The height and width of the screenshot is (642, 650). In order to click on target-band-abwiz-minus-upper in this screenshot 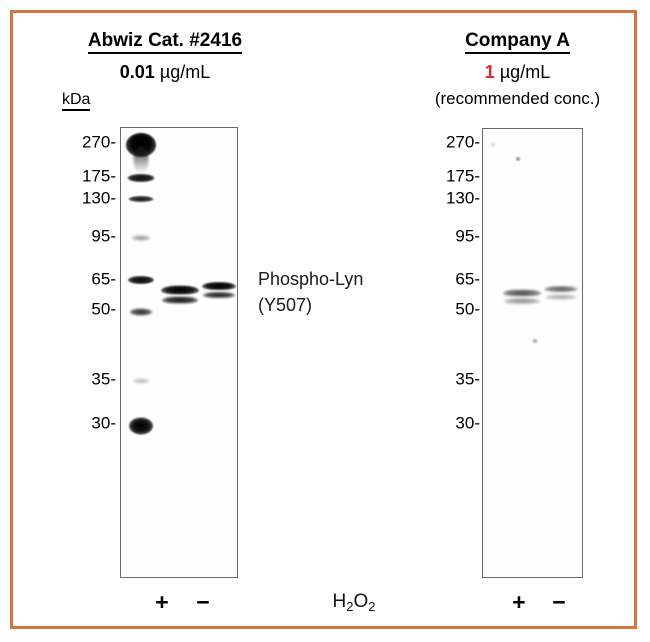, I will do `click(219, 286)`.